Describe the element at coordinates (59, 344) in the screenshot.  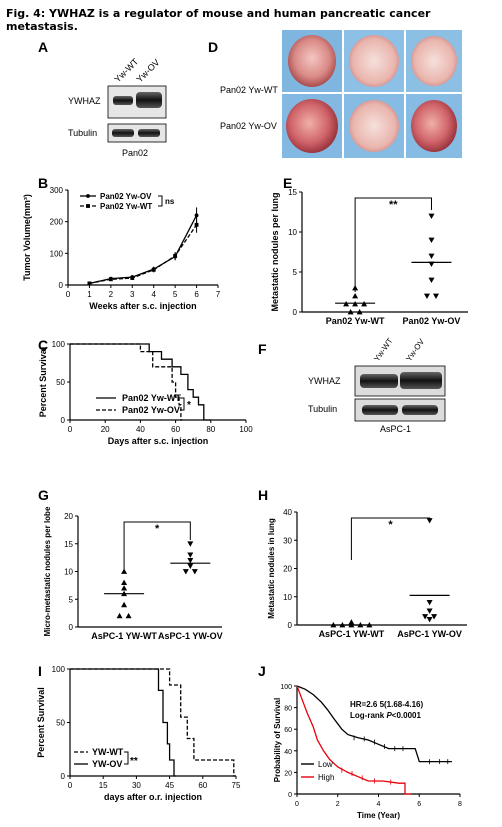
I see `chart-c-y-tick-label: 100` at that location.